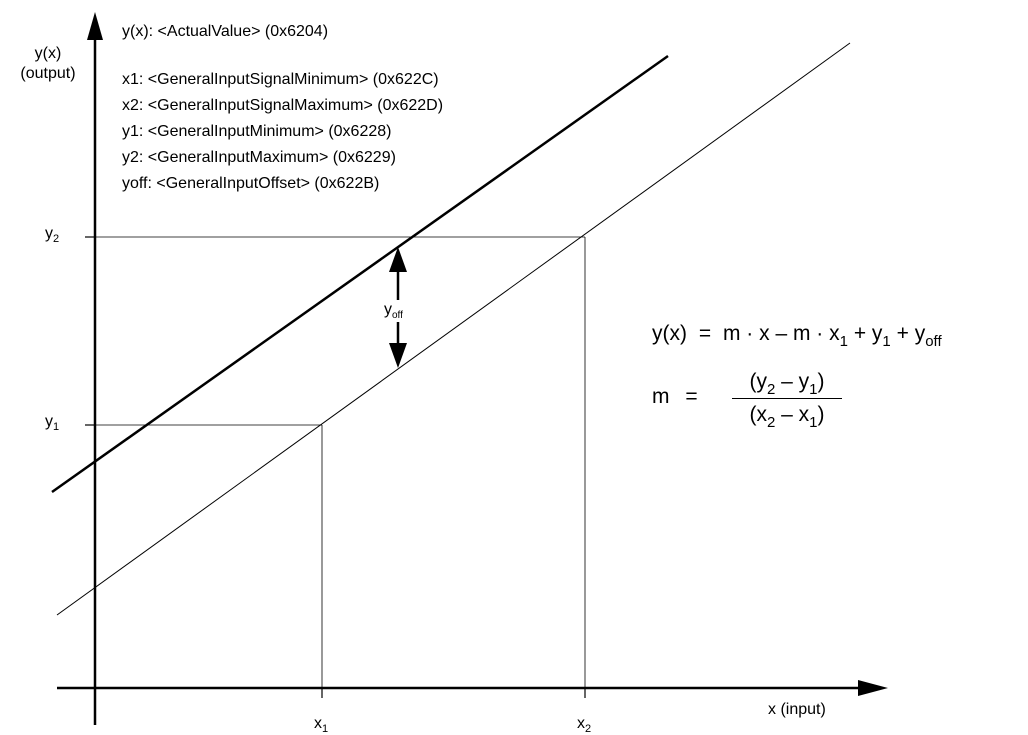 Image resolution: width=1028 pixels, height=735 pixels. Describe the element at coordinates (48, 73) in the screenshot. I see `y-axis-label-bottom: (output)` at that location.